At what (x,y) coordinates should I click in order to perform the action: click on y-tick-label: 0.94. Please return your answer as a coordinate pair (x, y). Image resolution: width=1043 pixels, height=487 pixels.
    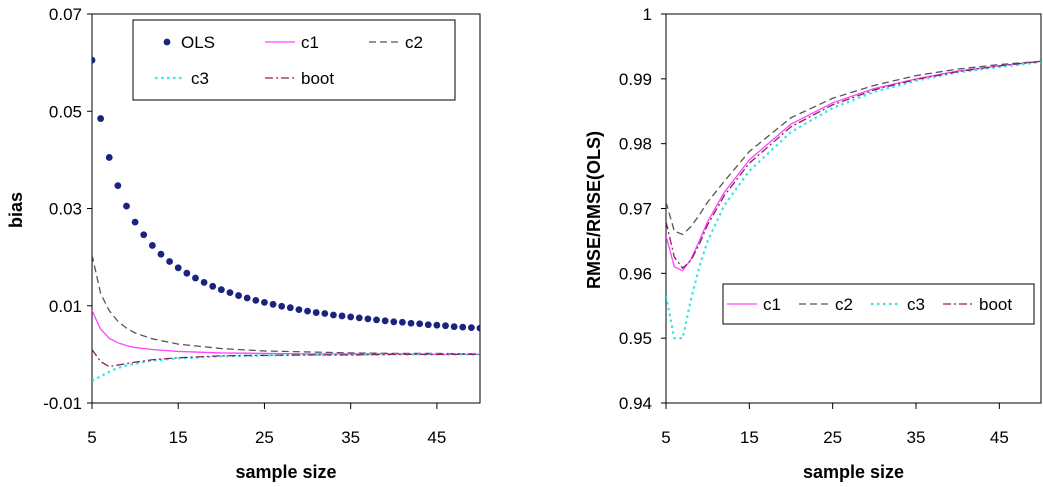
    Looking at the image, I should click on (635, 403).